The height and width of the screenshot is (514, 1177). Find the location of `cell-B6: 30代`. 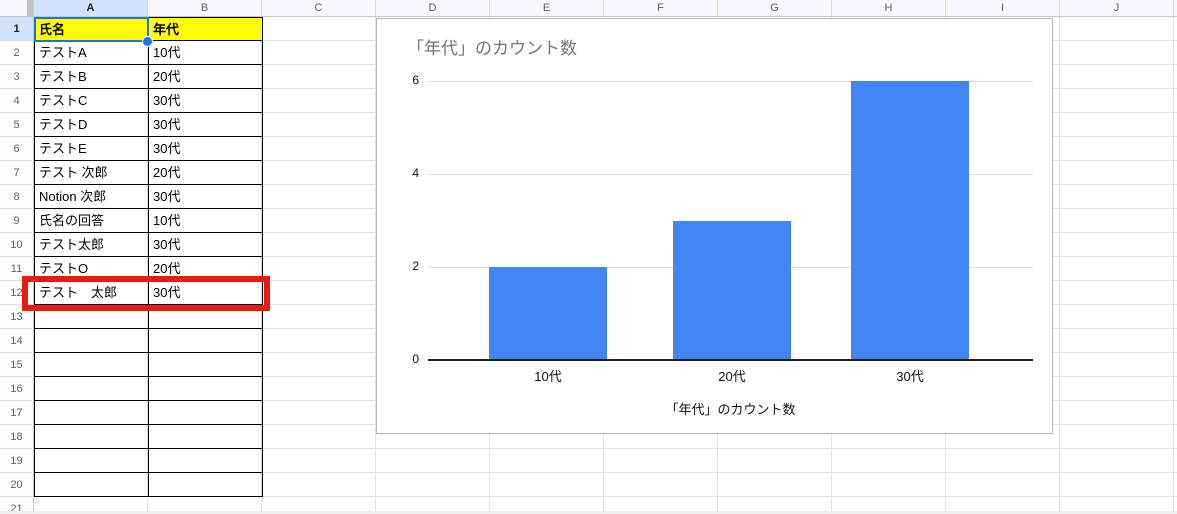

cell-B6: 30代 is located at coordinates (206, 149).